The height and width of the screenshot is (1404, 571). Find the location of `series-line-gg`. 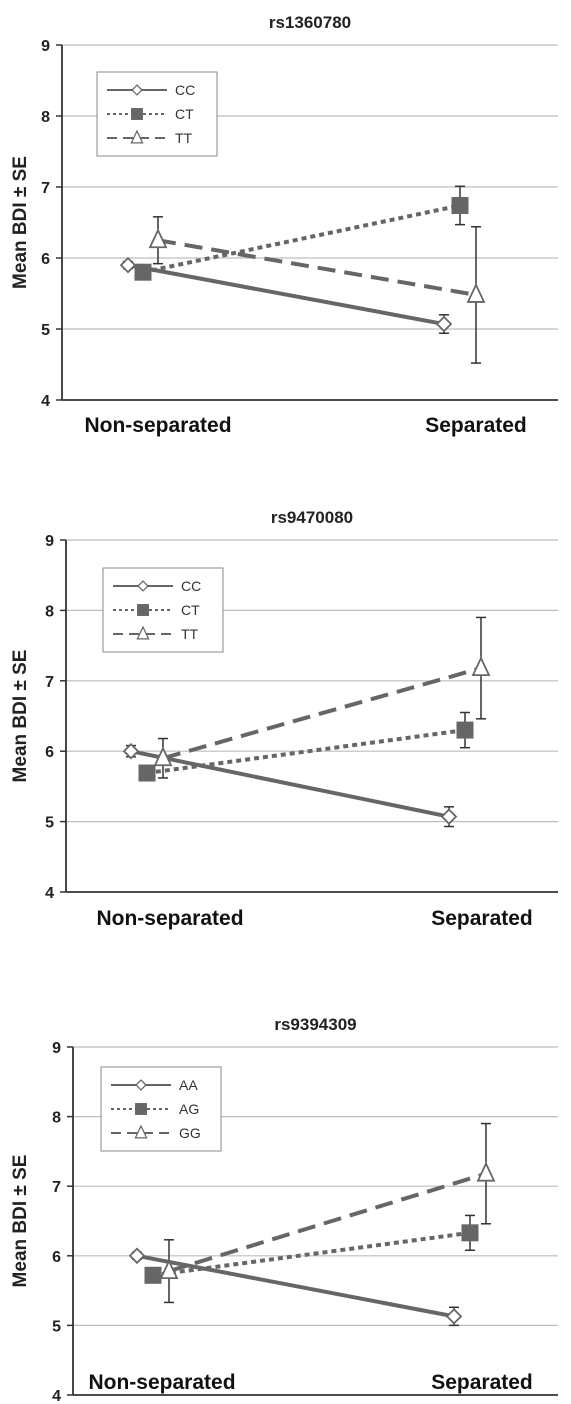

series-line-gg is located at coordinates (327, 1222).